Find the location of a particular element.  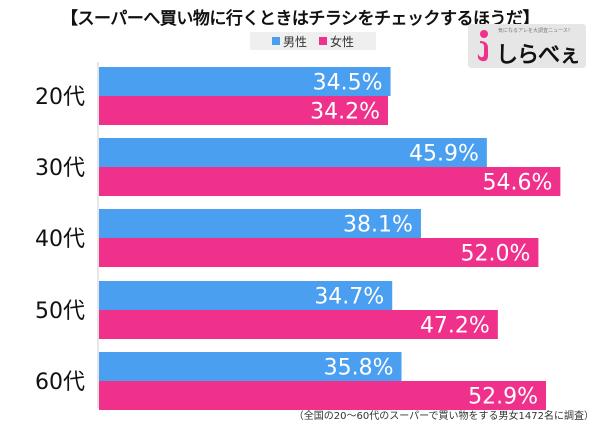

value-label-female: 52.0% is located at coordinates (496, 254).